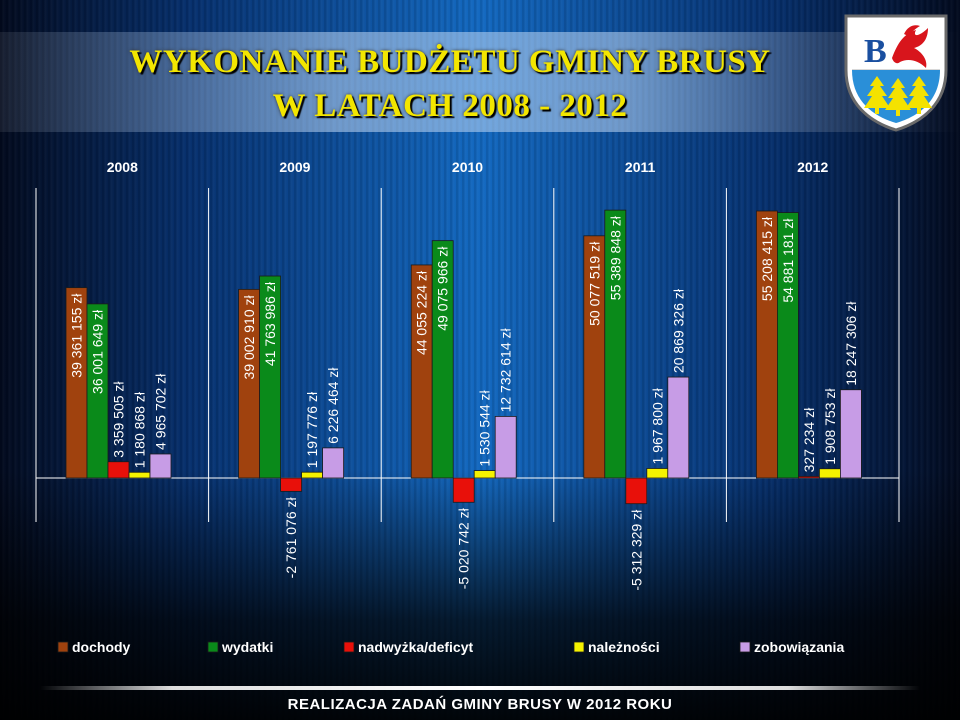 Image resolution: width=960 pixels, height=720 pixels. What do you see at coordinates (657, 425) in the screenshot?
I see `data-label: 1 967 800 zł` at bounding box center [657, 425].